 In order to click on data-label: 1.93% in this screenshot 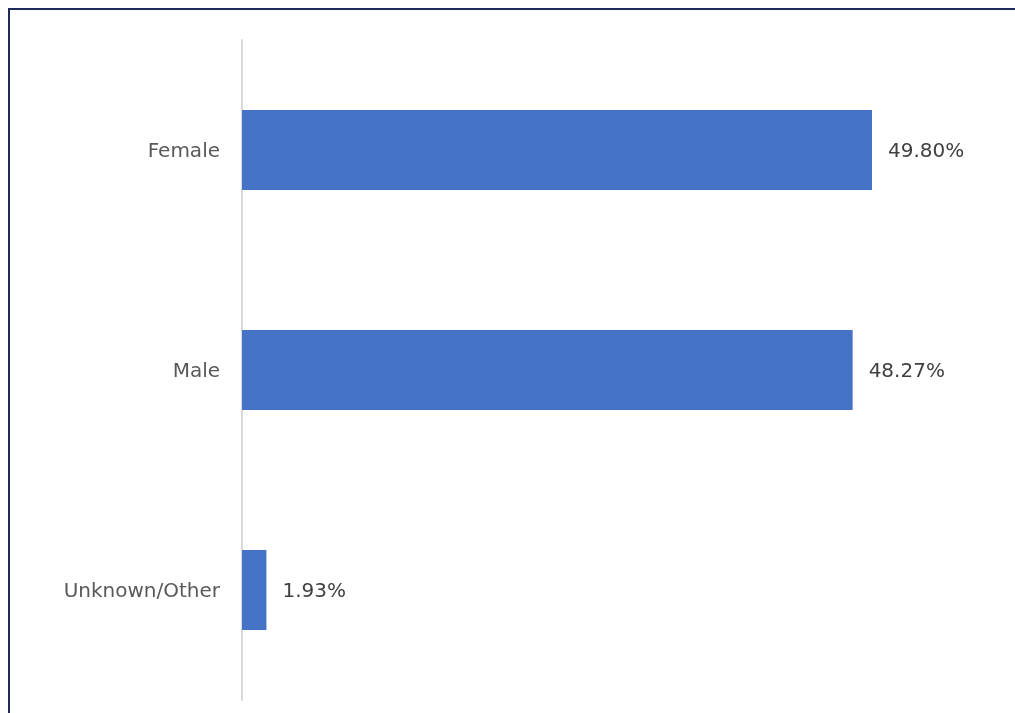, I will do `click(314, 590)`.